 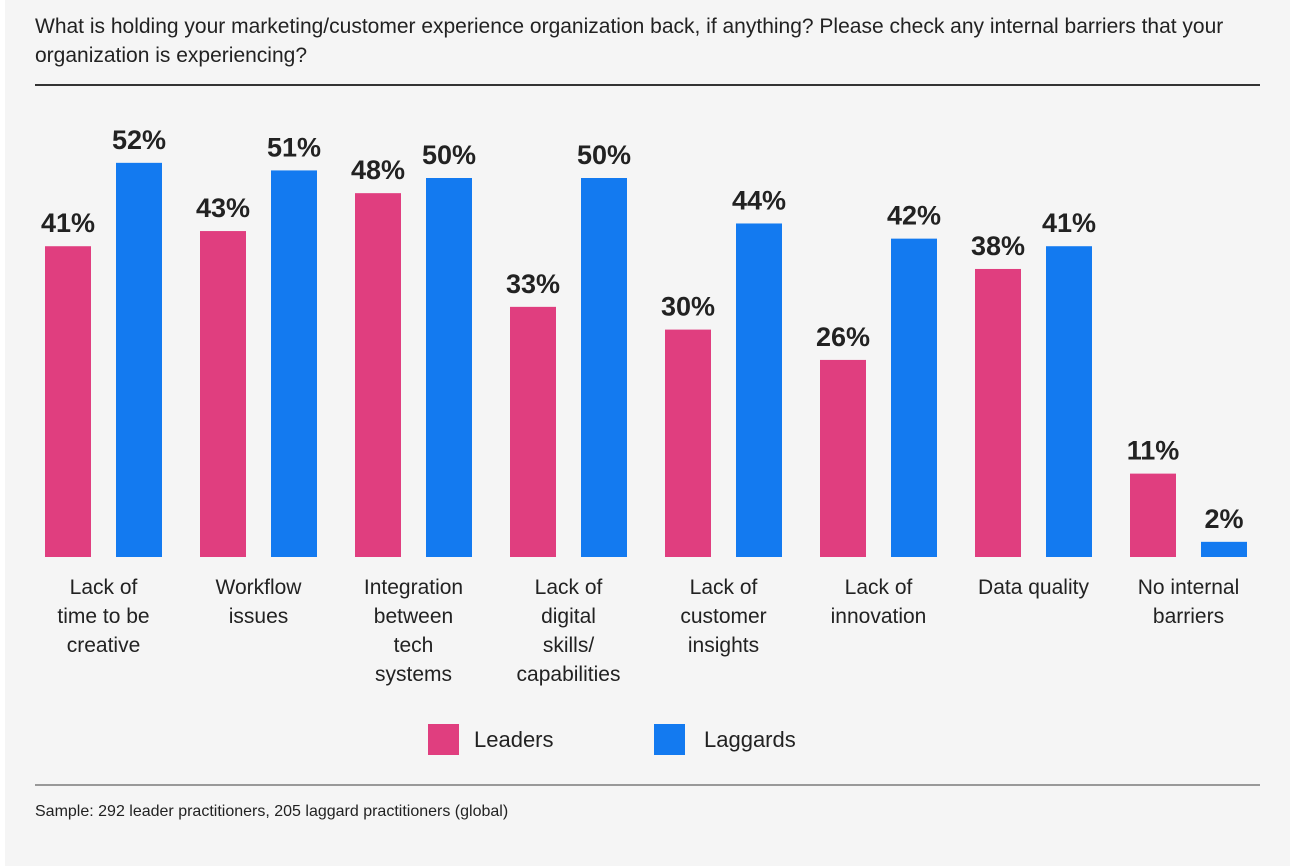 What do you see at coordinates (259, 587) in the screenshot?
I see `category-label: Workflow` at bounding box center [259, 587].